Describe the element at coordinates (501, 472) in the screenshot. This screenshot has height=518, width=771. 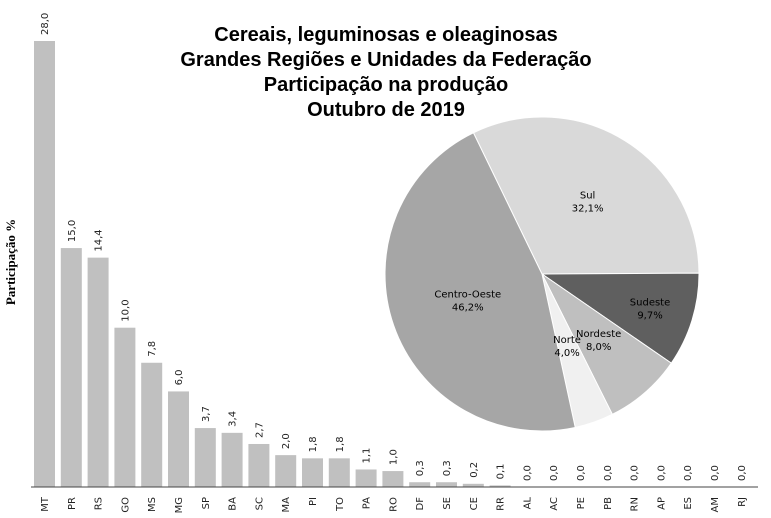
I see `data-label: 0,1` at that location.